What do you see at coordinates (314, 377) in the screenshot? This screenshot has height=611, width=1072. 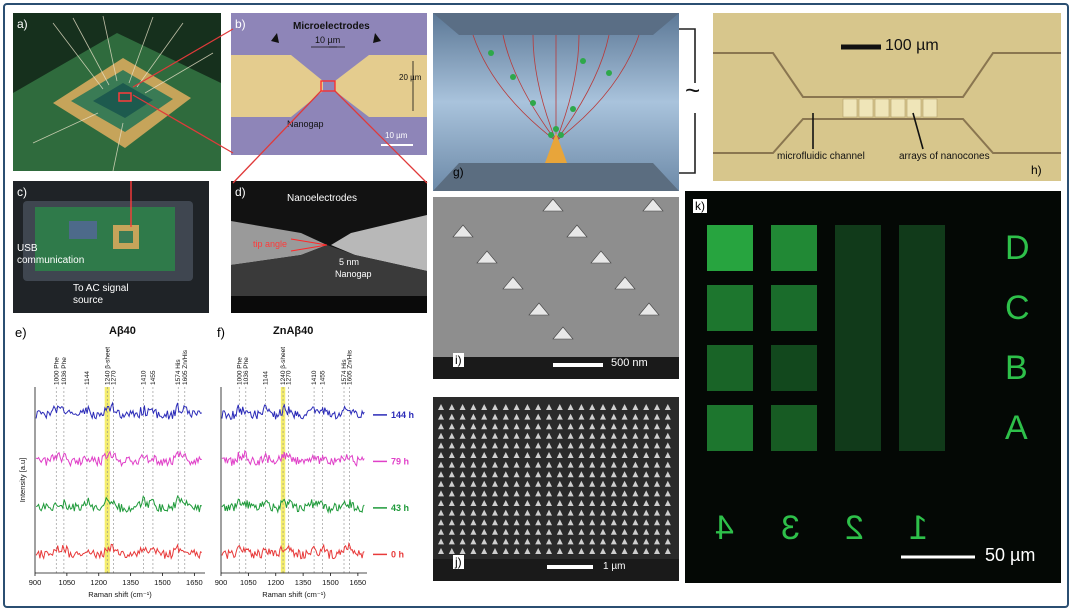 I see `peak-label: 1410` at bounding box center [314, 377].